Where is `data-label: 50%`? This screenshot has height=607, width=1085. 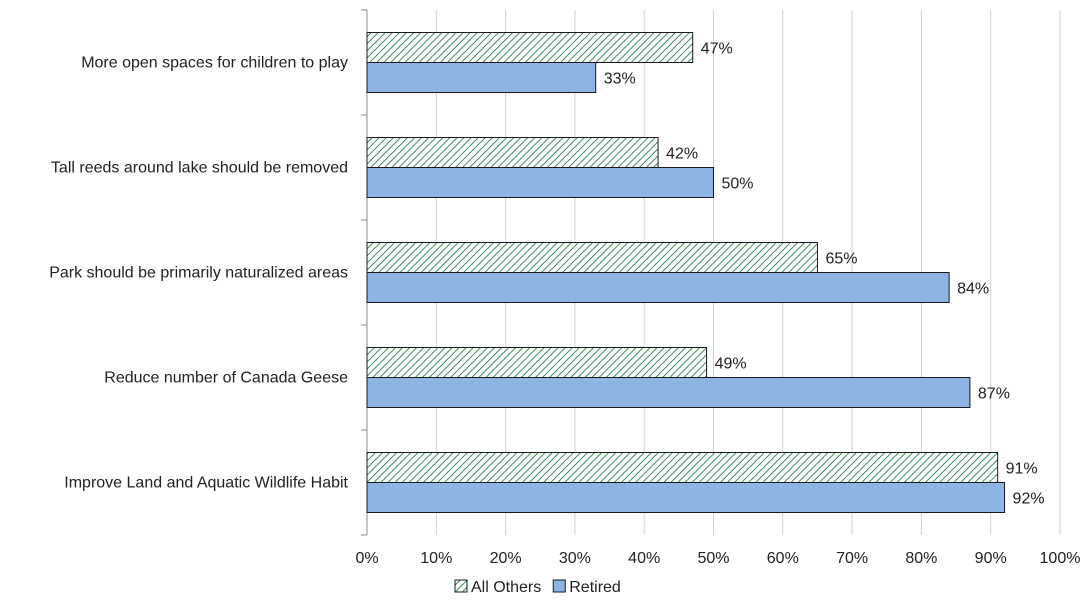
data-label: 50% is located at coordinates (738, 184).